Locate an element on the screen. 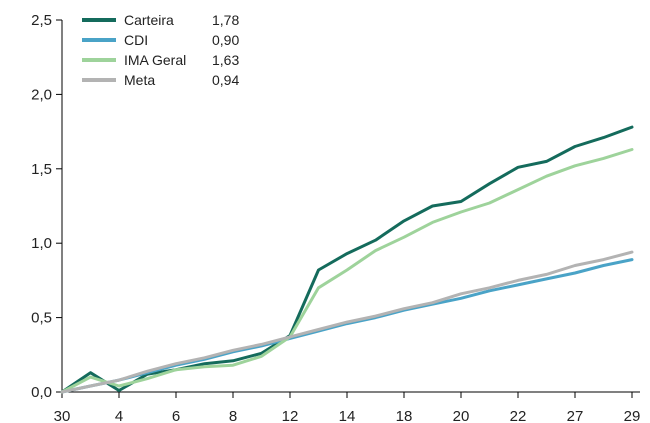 The width and height of the screenshot is (650, 423). y-tick-label: 1,5 is located at coordinates (41, 169).